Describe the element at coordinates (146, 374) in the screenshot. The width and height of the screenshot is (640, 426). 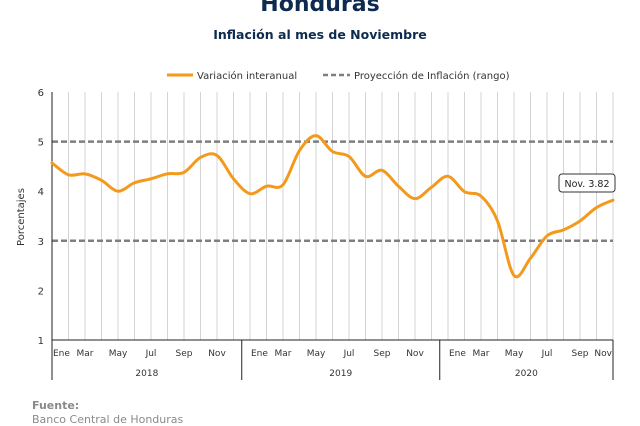
I see `year-label: 2018` at that location.